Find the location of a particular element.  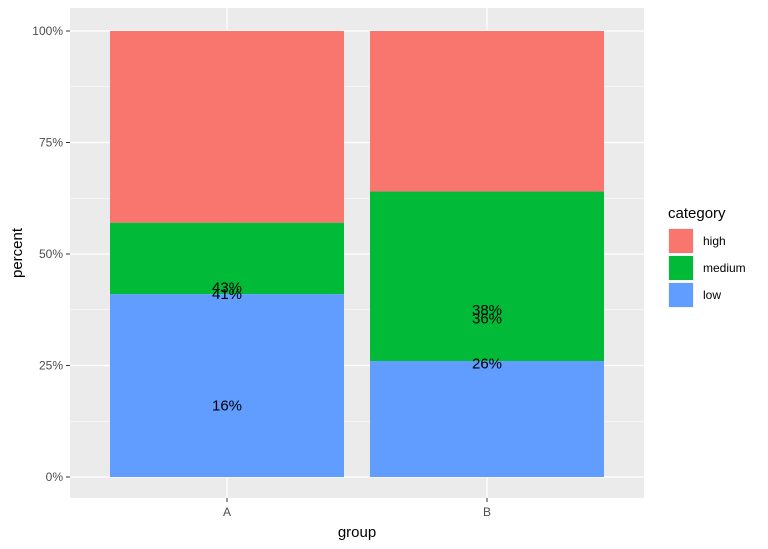

y-tick-label: 75% is located at coordinates (51, 143).